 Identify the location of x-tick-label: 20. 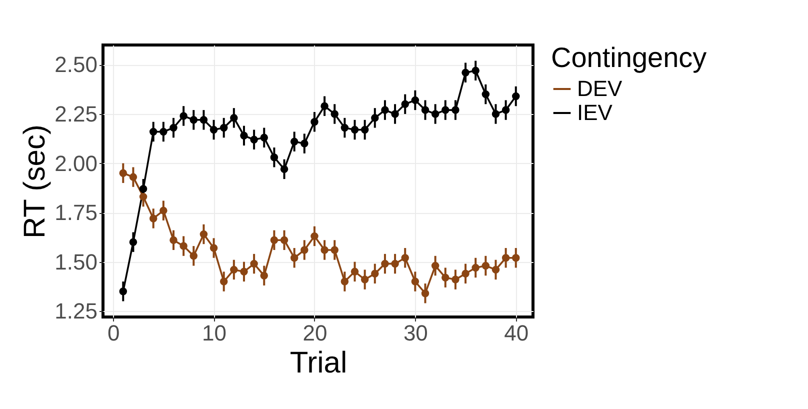
(315, 333).